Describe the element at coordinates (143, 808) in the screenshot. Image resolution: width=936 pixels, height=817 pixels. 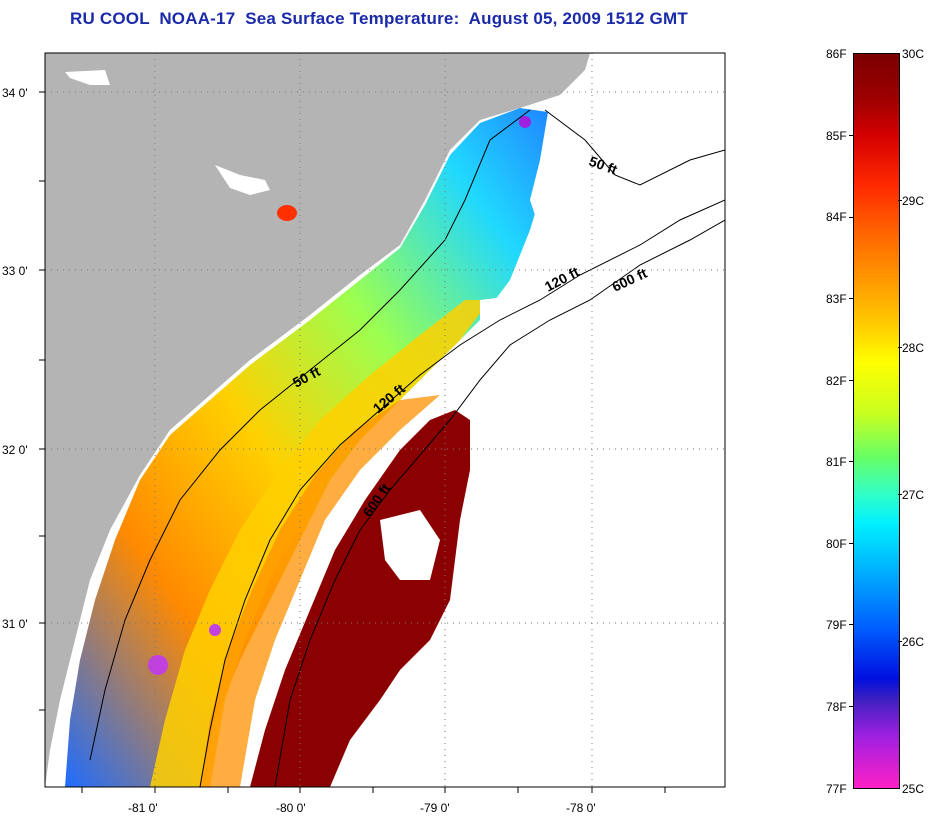
I see `lon-label-81: -81 0'` at that location.